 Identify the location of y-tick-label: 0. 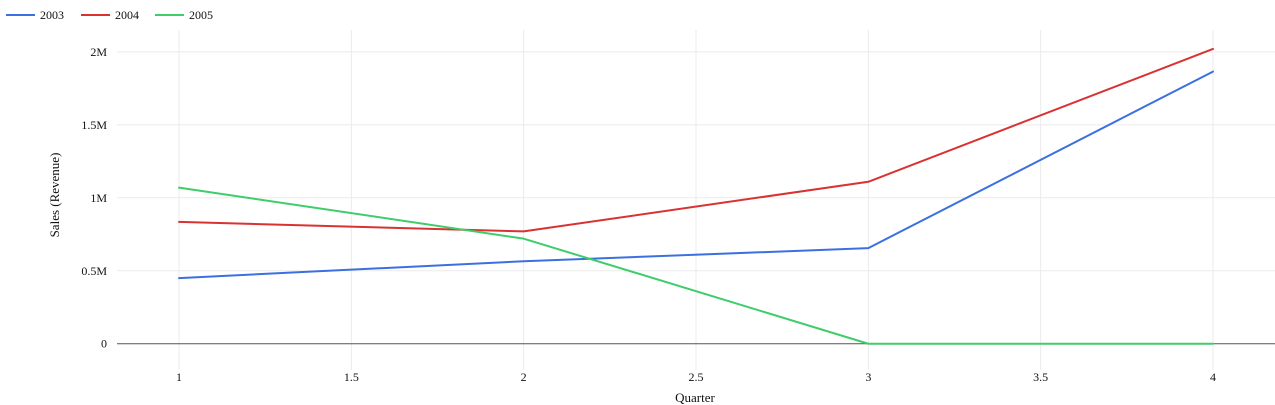
(104, 344).